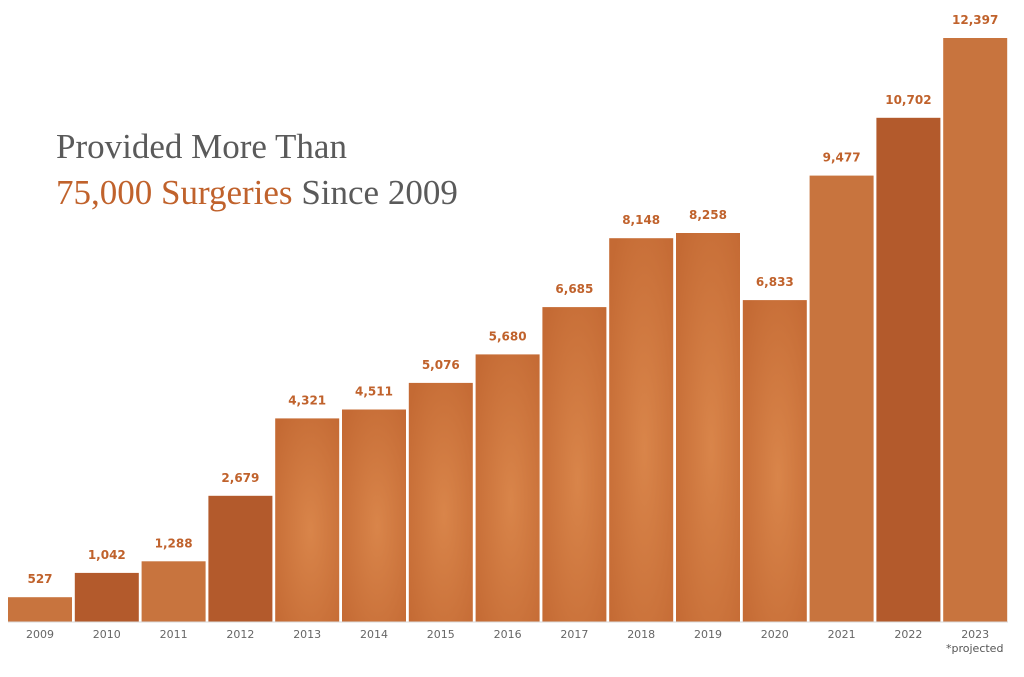 The width and height of the screenshot is (1024, 677). Describe the element at coordinates (842, 158) in the screenshot. I see `value-label-2021: 9,477` at that location.